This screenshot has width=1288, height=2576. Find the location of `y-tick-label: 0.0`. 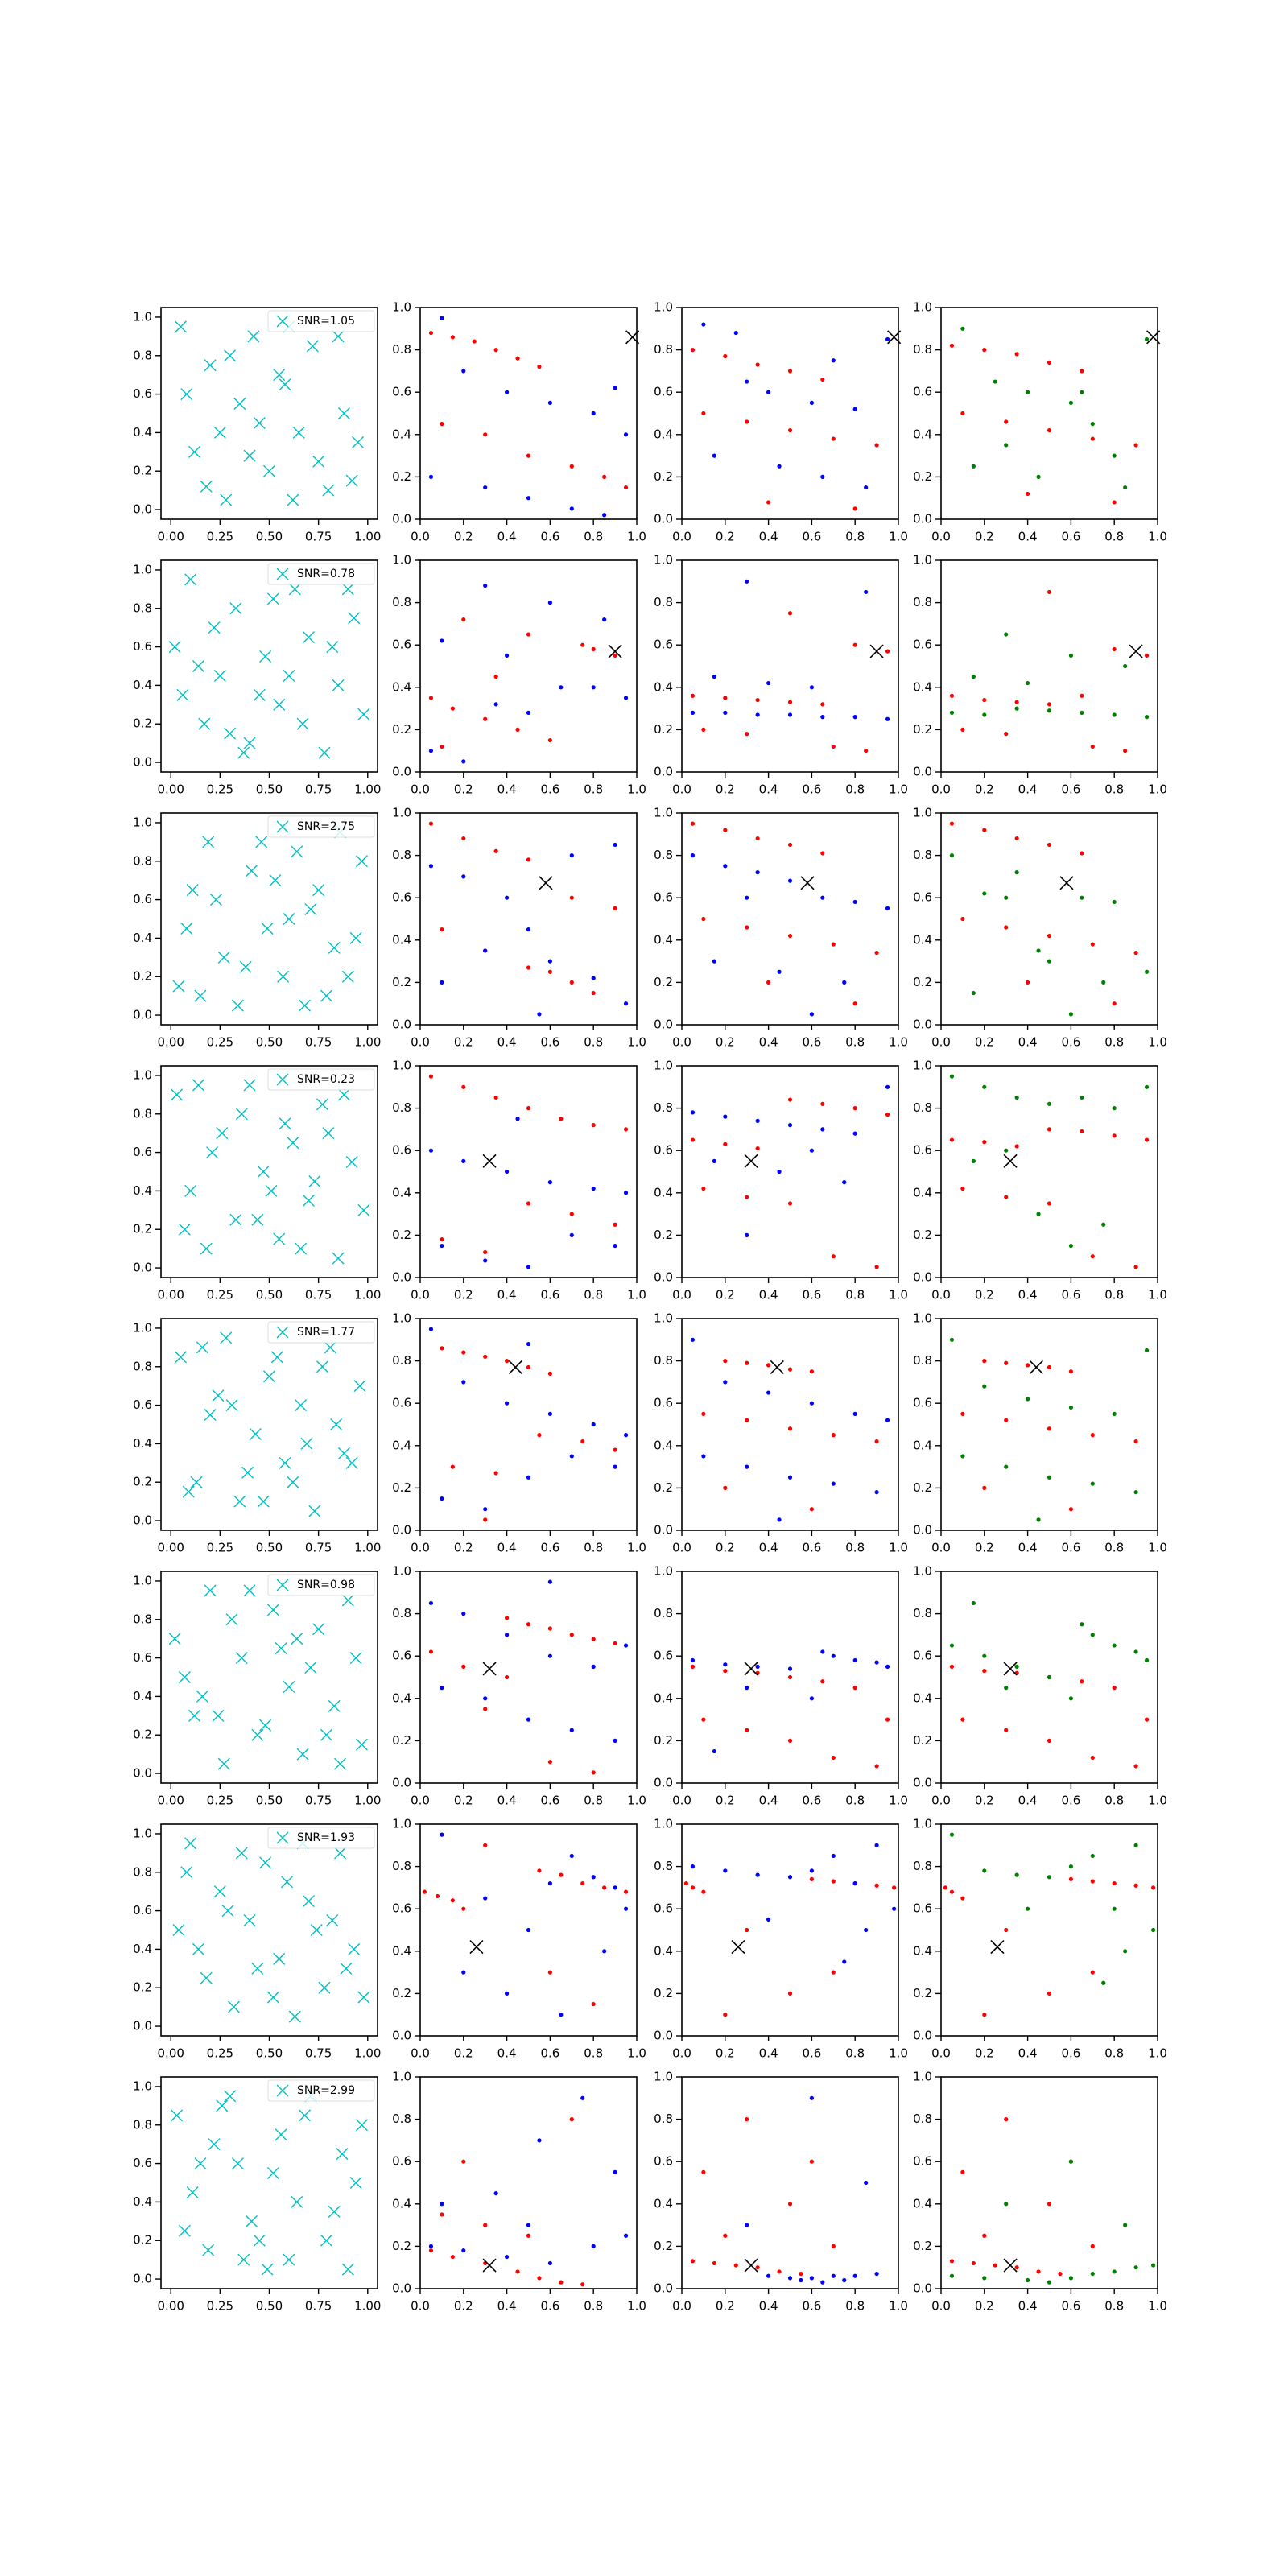

y-tick-label: 0.0 is located at coordinates (663, 1783).